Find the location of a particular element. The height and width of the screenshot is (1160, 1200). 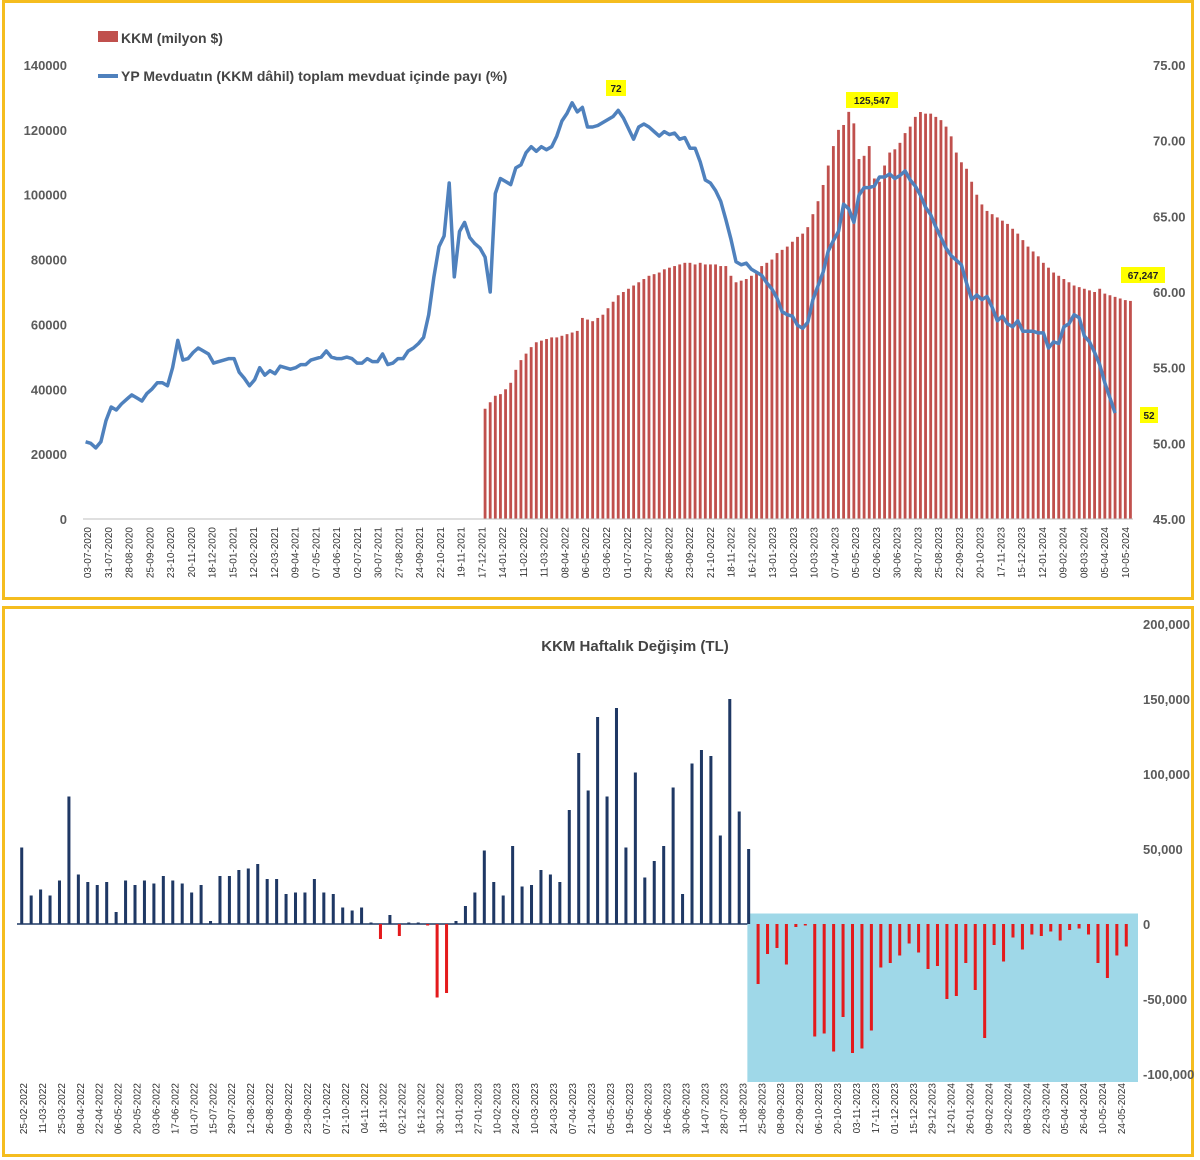

x-tick-label: 08-09-2023 is located at coordinates (781, 1109).